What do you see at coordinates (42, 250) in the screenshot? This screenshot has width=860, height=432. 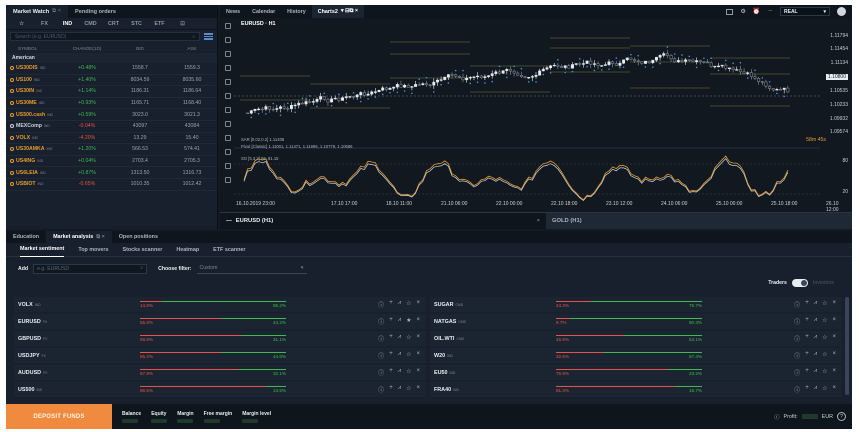 I see `subtab-market-sentiment: Market sentiment` at bounding box center [42, 250].